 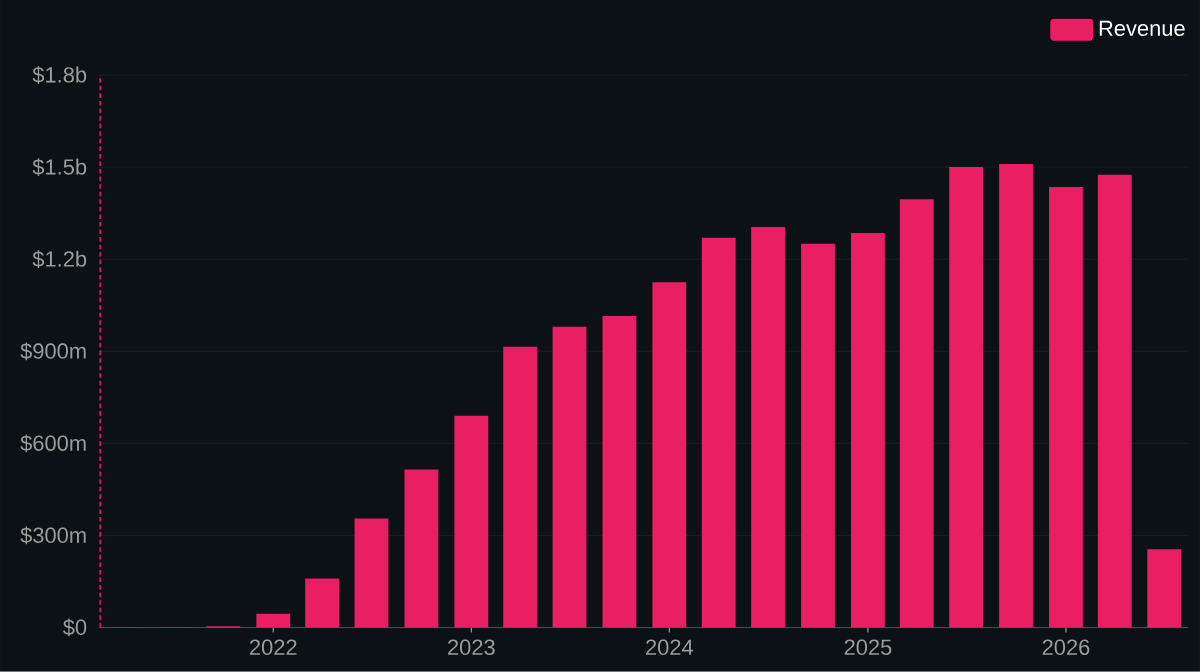 What do you see at coordinates (59, 259) in the screenshot?
I see `y-tick-label: $1.2b` at bounding box center [59, 259].